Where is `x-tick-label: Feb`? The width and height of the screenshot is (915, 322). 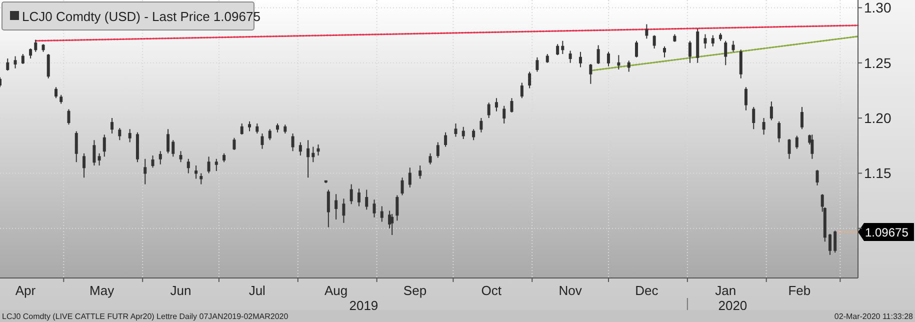
x-tick-label: Feb is located at coordinates (799, 290).